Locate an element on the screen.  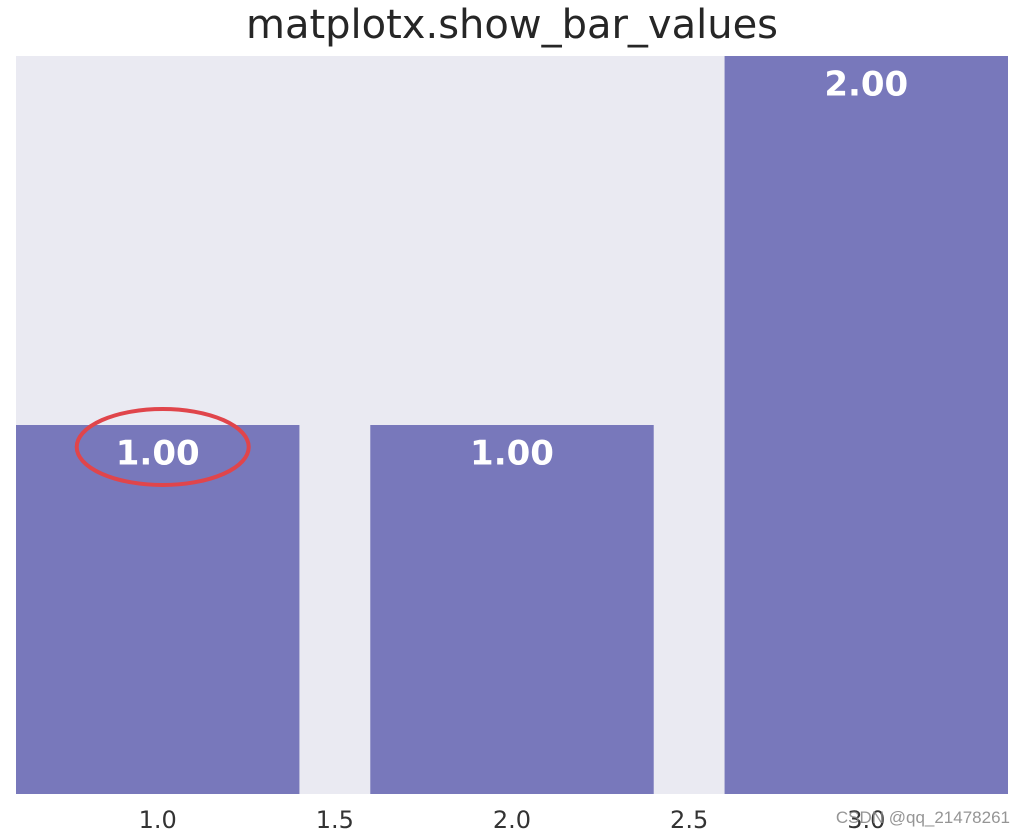
bar-value-label-3: 2.00 is located at coordinates (866, 85).